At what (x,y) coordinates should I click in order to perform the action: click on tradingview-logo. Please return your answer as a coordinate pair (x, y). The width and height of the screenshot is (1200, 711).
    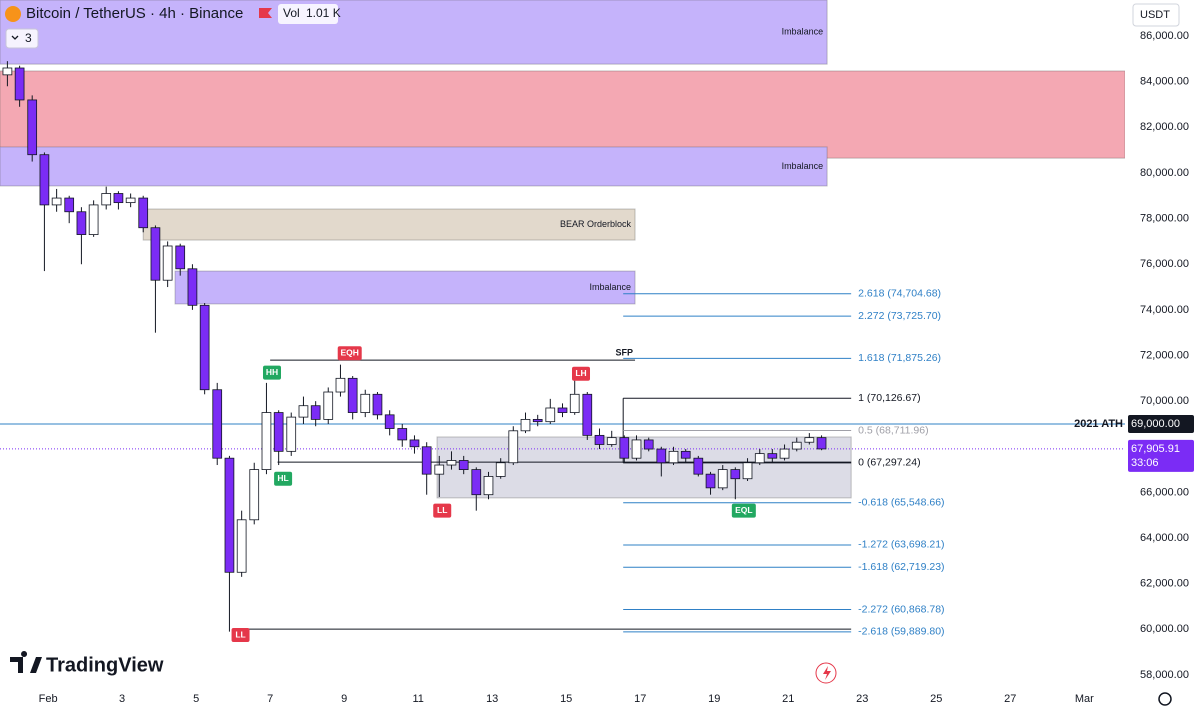
    Looking at the image, I should click on (26, 662).